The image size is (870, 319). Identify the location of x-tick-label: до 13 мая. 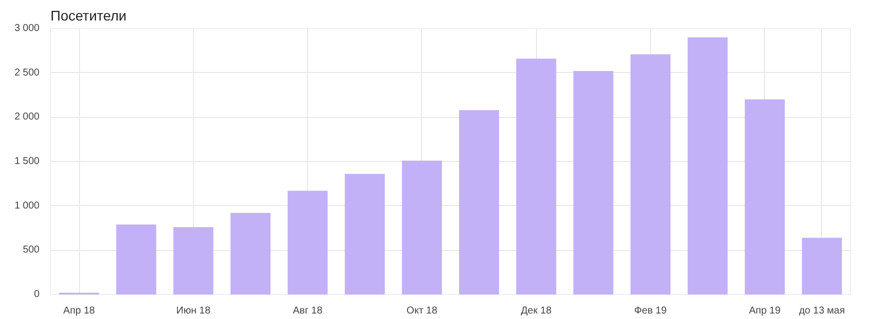
(821, 311).